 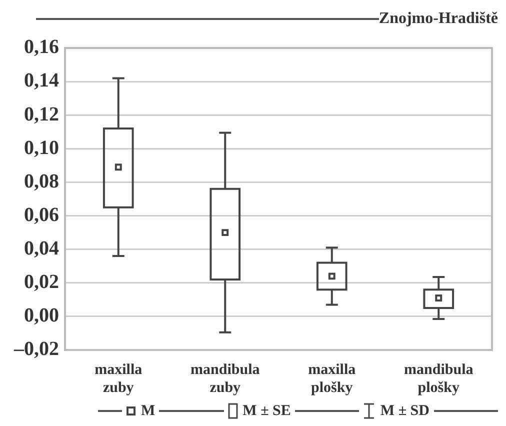 I want to click on chart-title: Znojmo-Hradiště, so click(x=438, y=19).